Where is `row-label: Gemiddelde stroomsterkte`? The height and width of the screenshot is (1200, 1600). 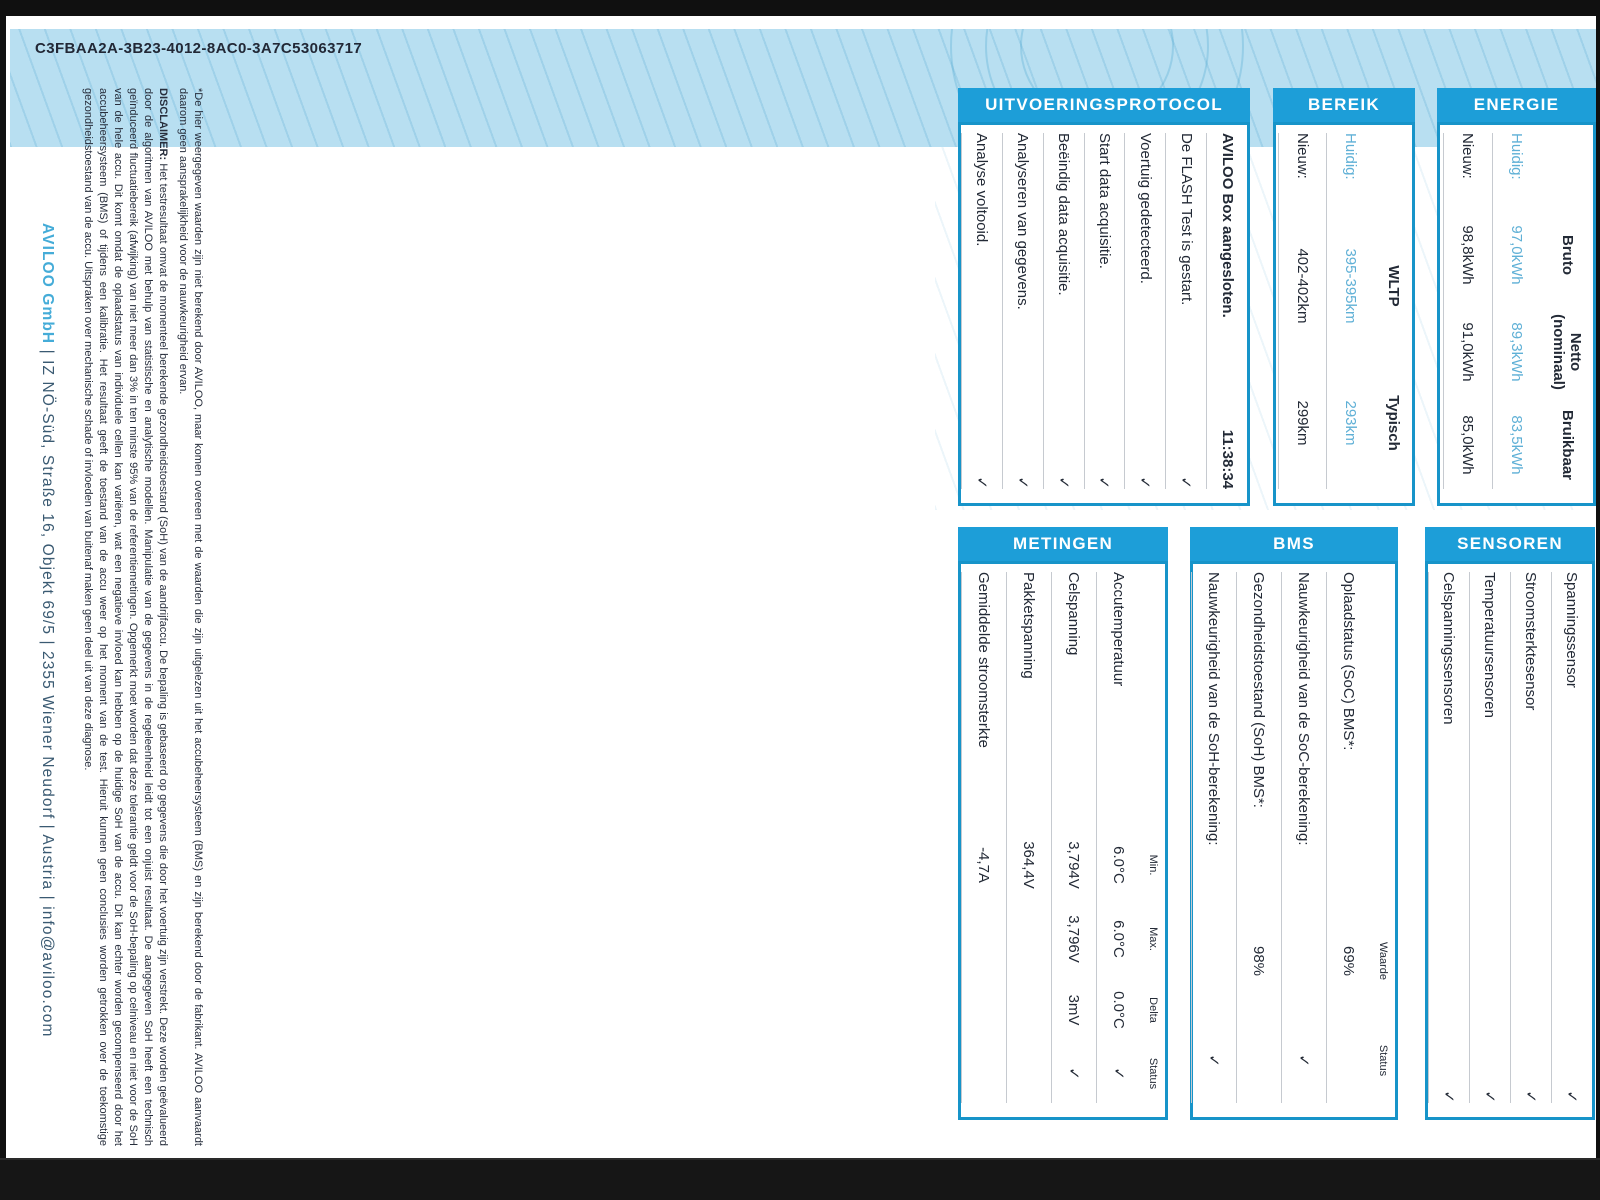 row-label: Gemiddelde stroomsterkte is located at coordinates (984, 660).